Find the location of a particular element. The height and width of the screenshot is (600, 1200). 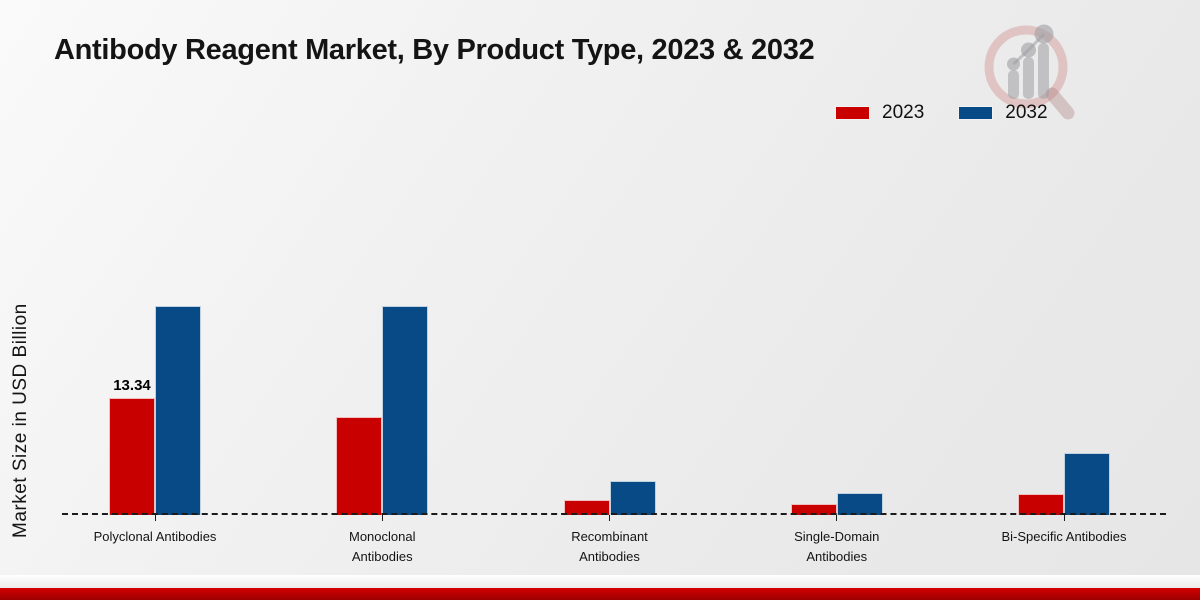

category-label: Bi-Specific Antibodies is located at coordinates (1064, 536).